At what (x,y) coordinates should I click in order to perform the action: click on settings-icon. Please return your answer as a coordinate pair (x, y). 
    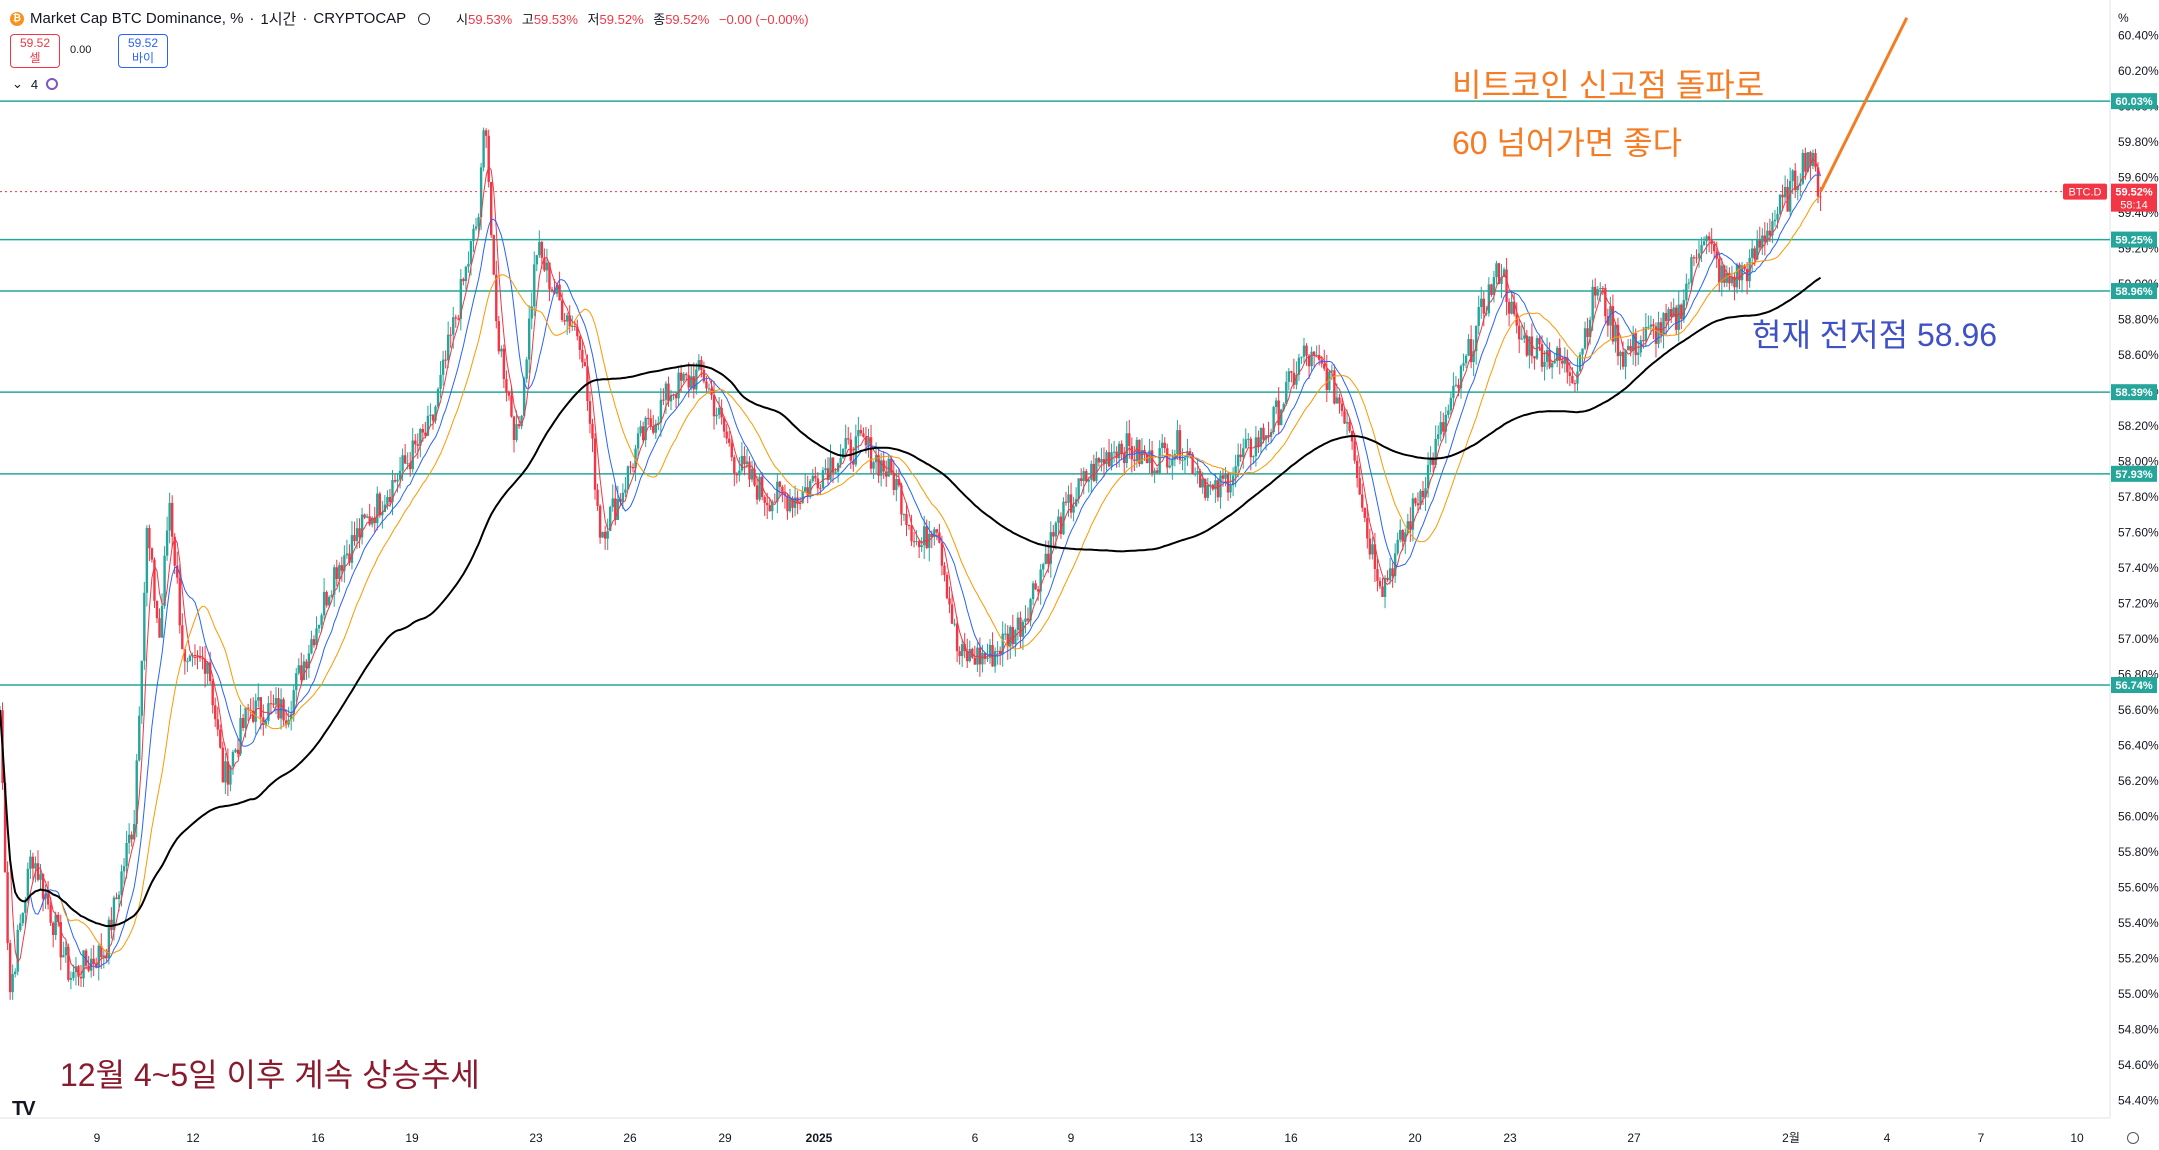
    Looking at the image, I should click on (2133, 1138).